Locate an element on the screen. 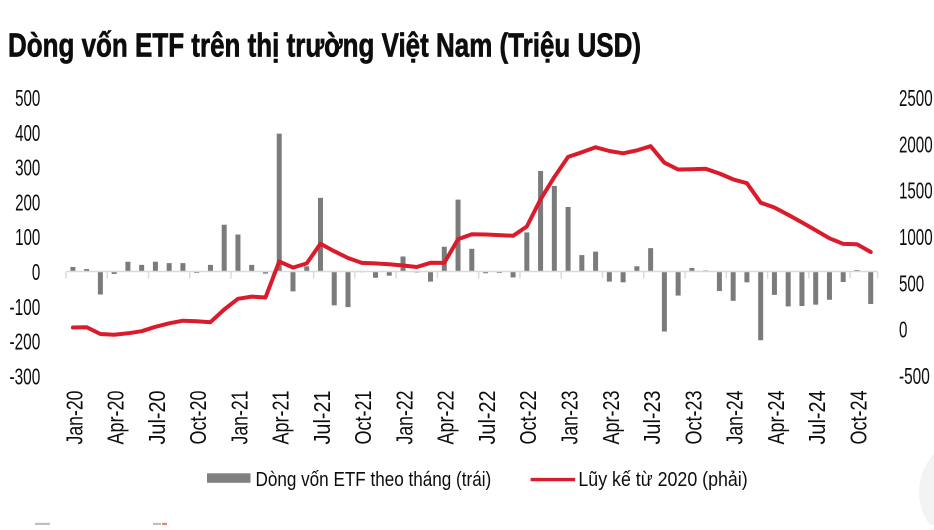 The width and height of the screenshot is (934, 530). svg-text: Lũy kế từ 2020 (phải) is located at coordinates (662, 480).